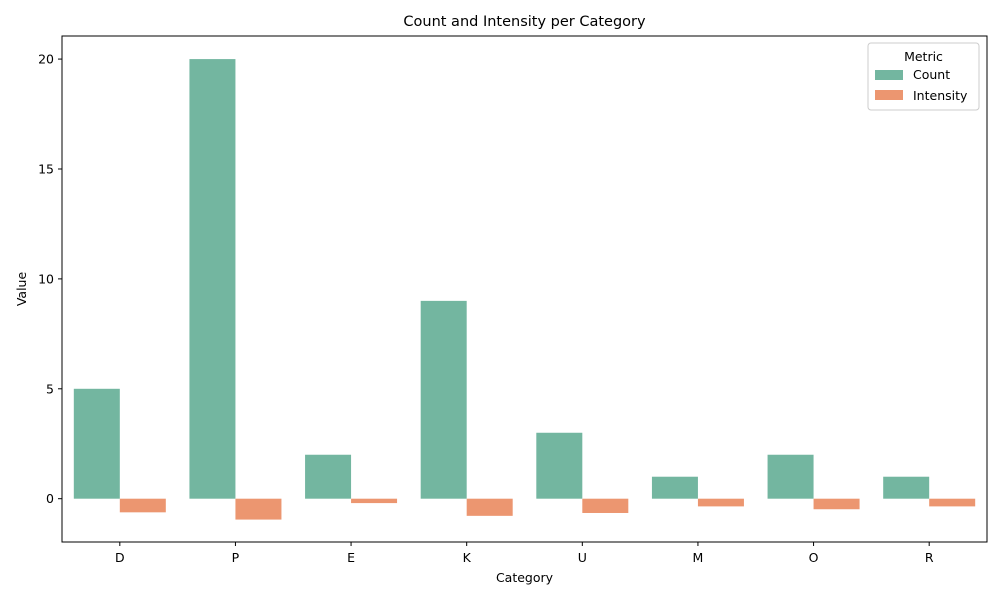 The height and width of the screenshot is (604, 1000). Describe the element at coordinates (605, 505) in the screenshot. I see `bar-intensity-u` at that location.